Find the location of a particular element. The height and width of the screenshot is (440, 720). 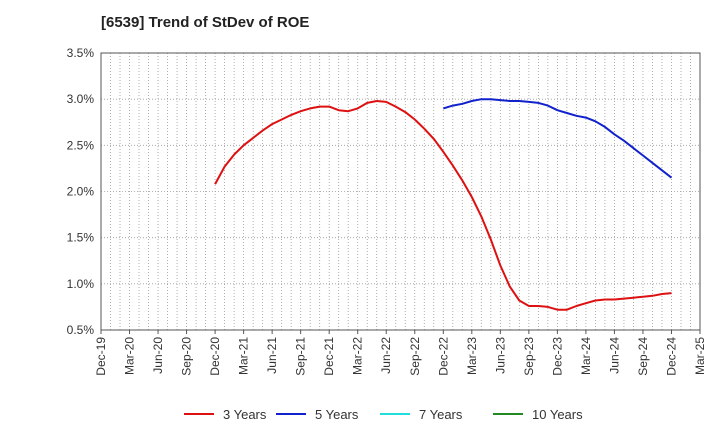

x-tick-label: Sep-24 is located at coordinates (643, 356).